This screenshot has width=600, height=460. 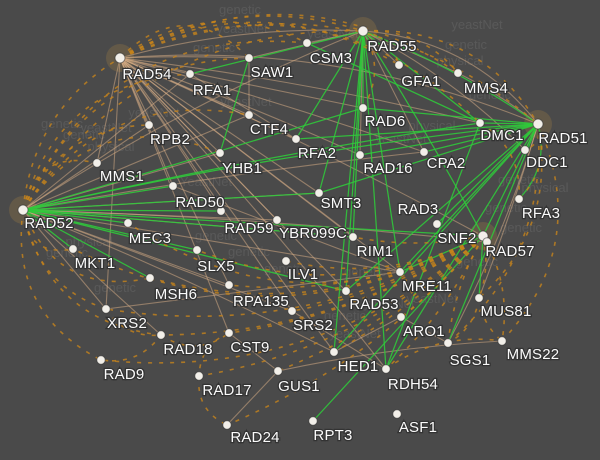 I want to click on edge-RAD55-RFA1, so click(x=276, y=52).